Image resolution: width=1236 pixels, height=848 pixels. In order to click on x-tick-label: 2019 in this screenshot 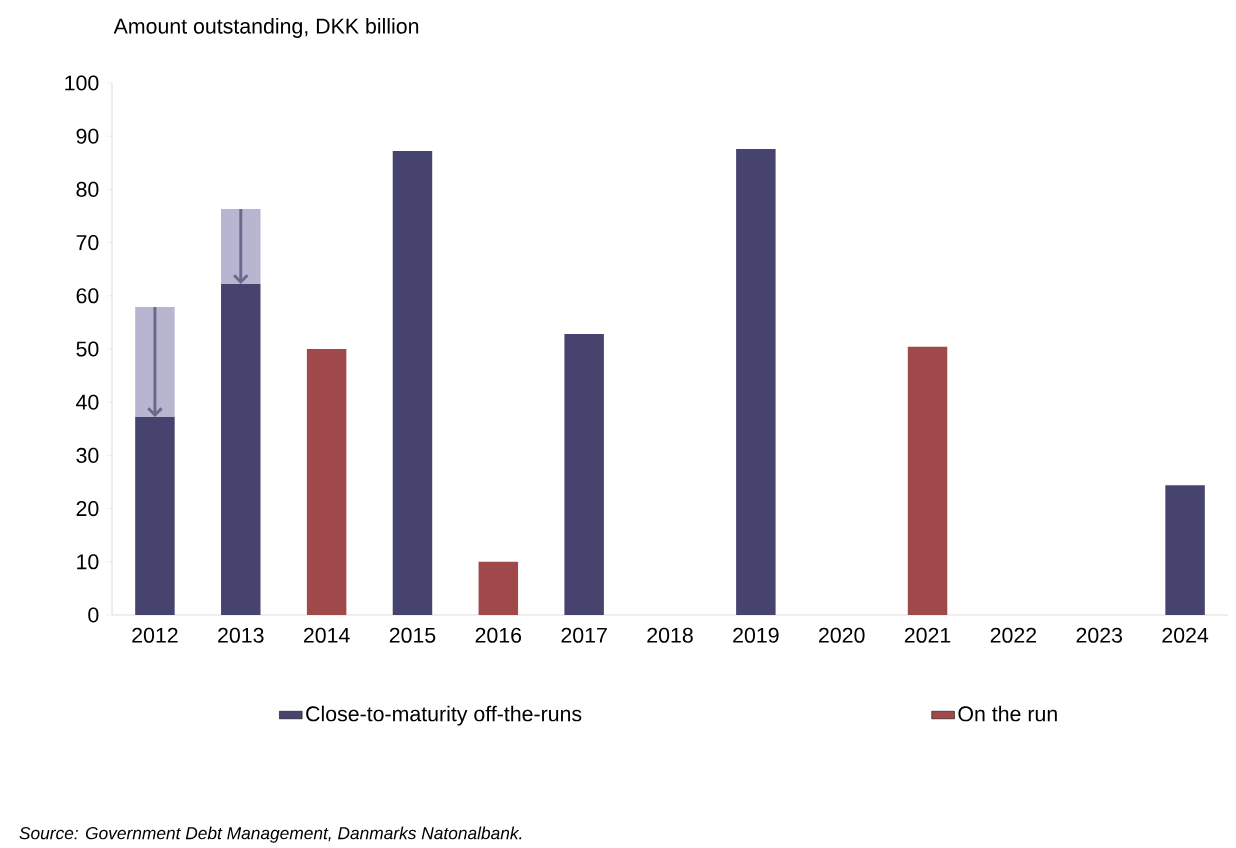, I will do `click(756, 635)`.